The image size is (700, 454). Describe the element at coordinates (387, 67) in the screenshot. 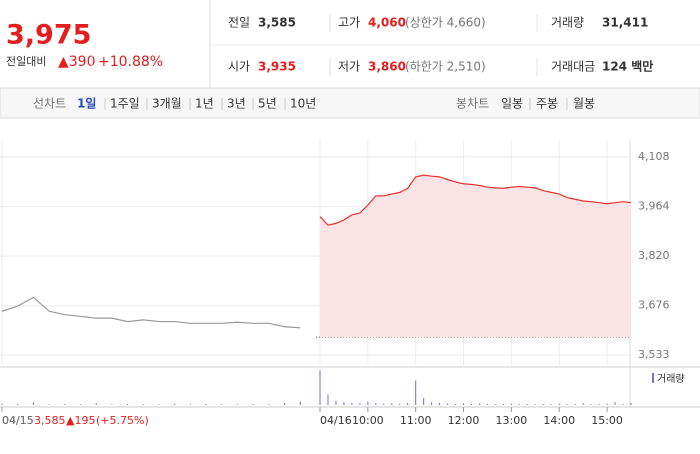

I see `stat-value: 3,860` at that location.